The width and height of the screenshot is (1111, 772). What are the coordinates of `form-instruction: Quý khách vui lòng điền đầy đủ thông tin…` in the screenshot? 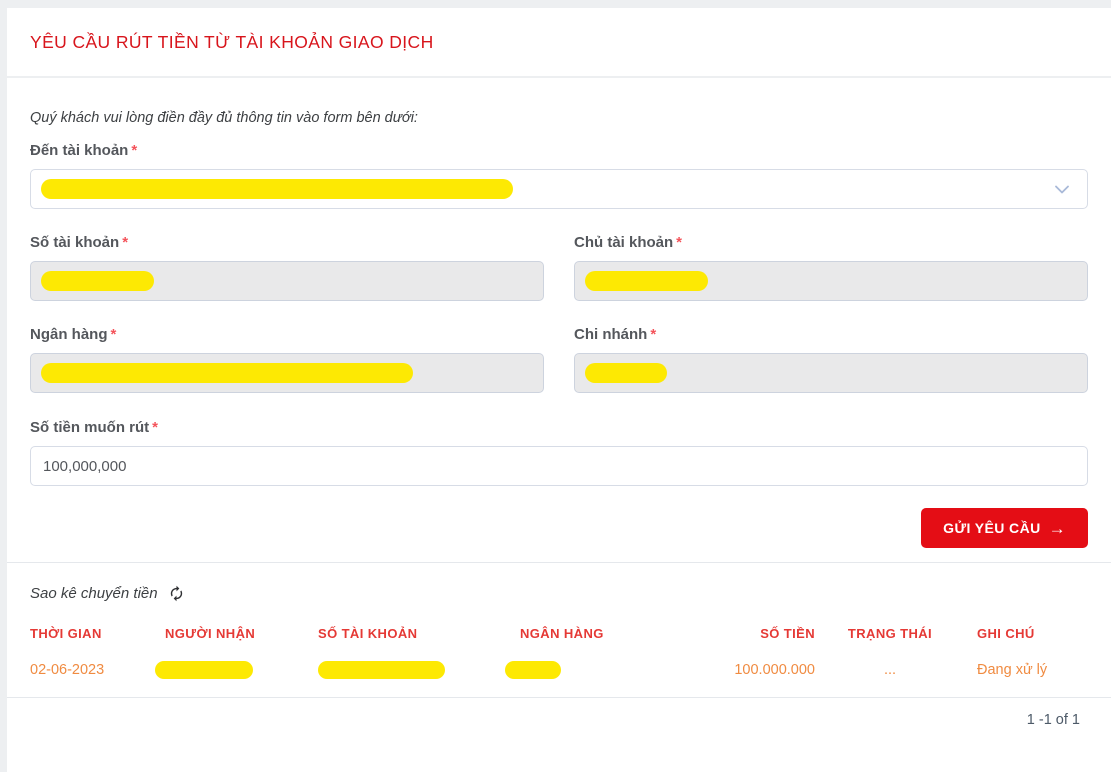 It's located at (224, 118).